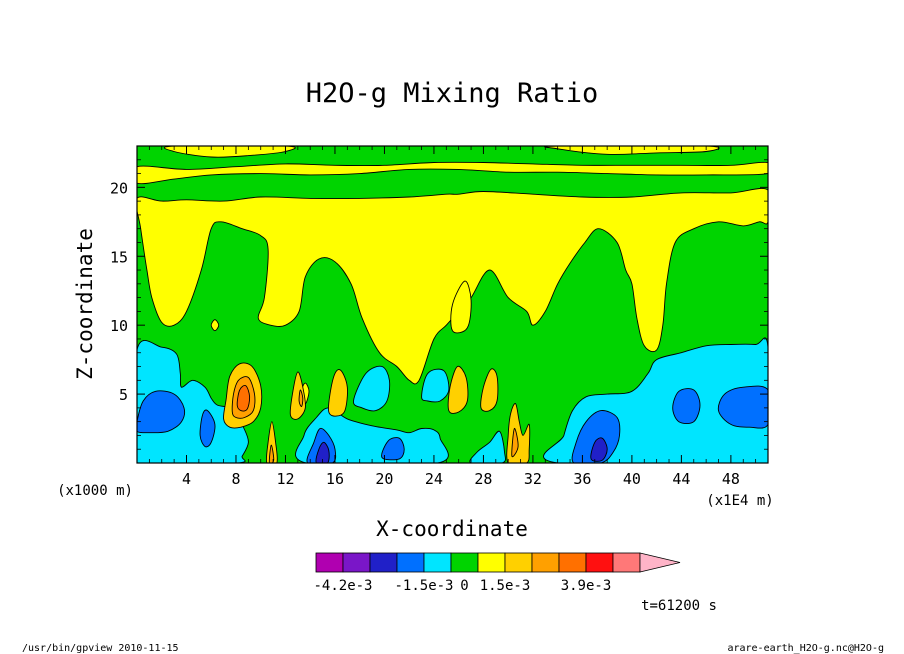 The height and width of the screenshot is (654, 904). I want to click on colorbar-tick-label: -4.2e-3, so click(342, 586).